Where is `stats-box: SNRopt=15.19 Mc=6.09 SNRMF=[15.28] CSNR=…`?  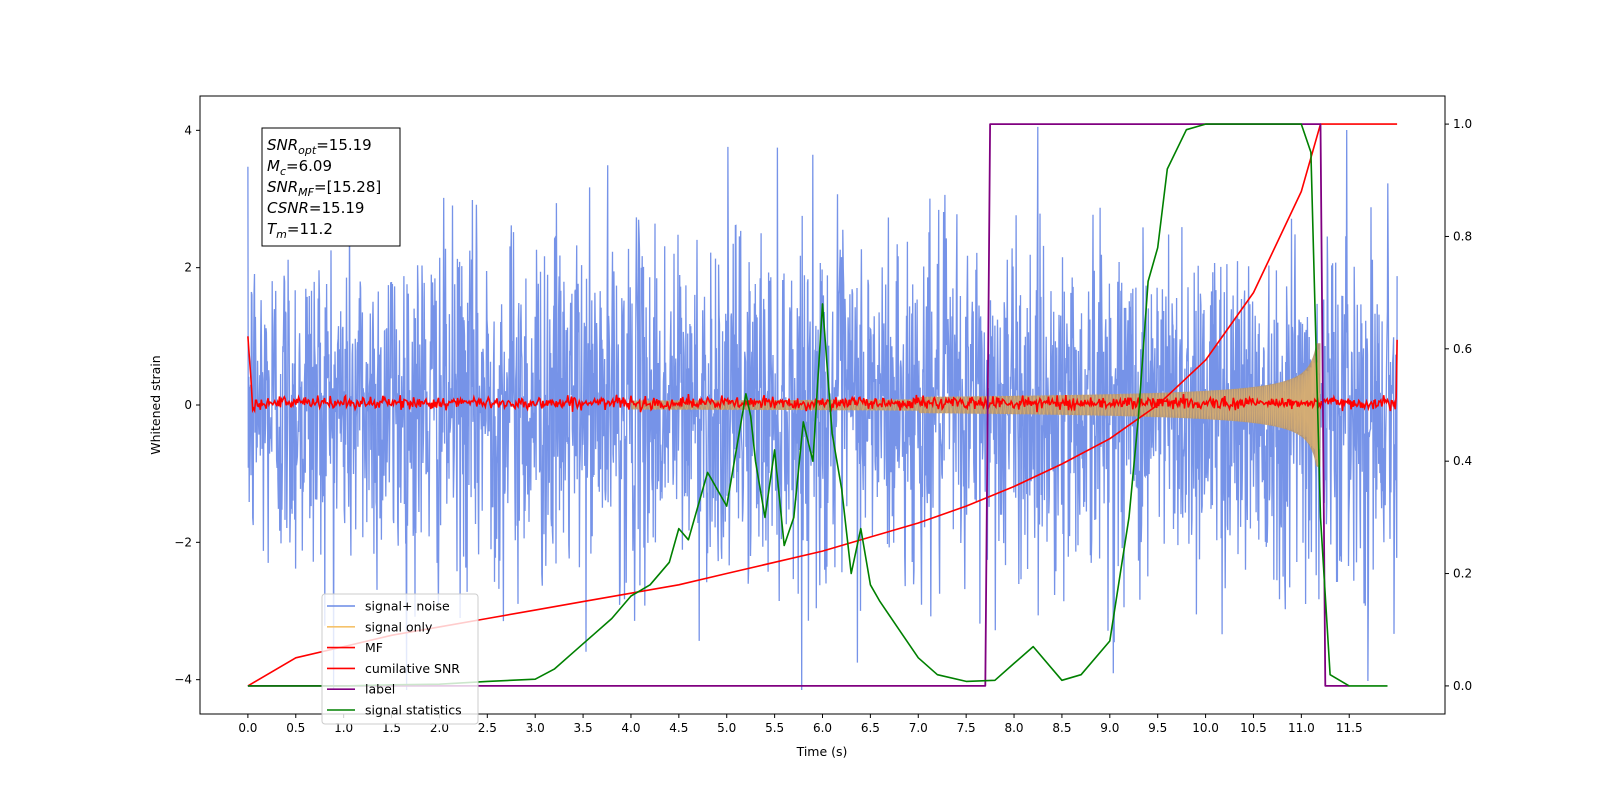
stats-box: SNRopt=15.19 Mc=6.09 SNRMF=[15.28] CSNR=… is located at coordinates (331, 187).